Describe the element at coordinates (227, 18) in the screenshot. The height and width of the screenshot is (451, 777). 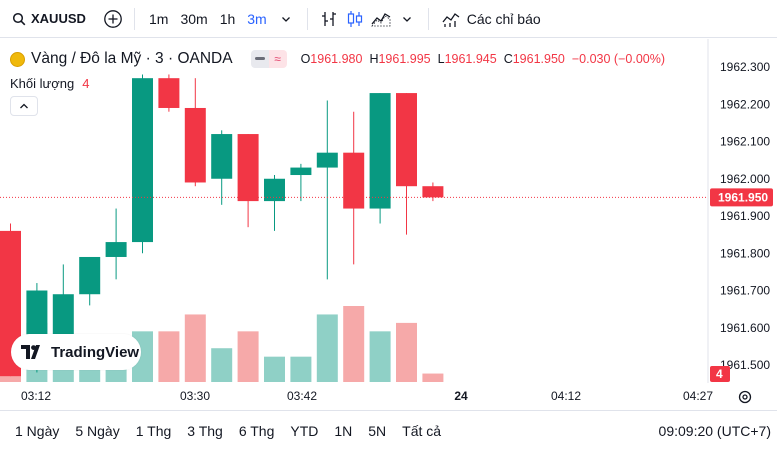
I see `interval-1h: 1h` at that location.